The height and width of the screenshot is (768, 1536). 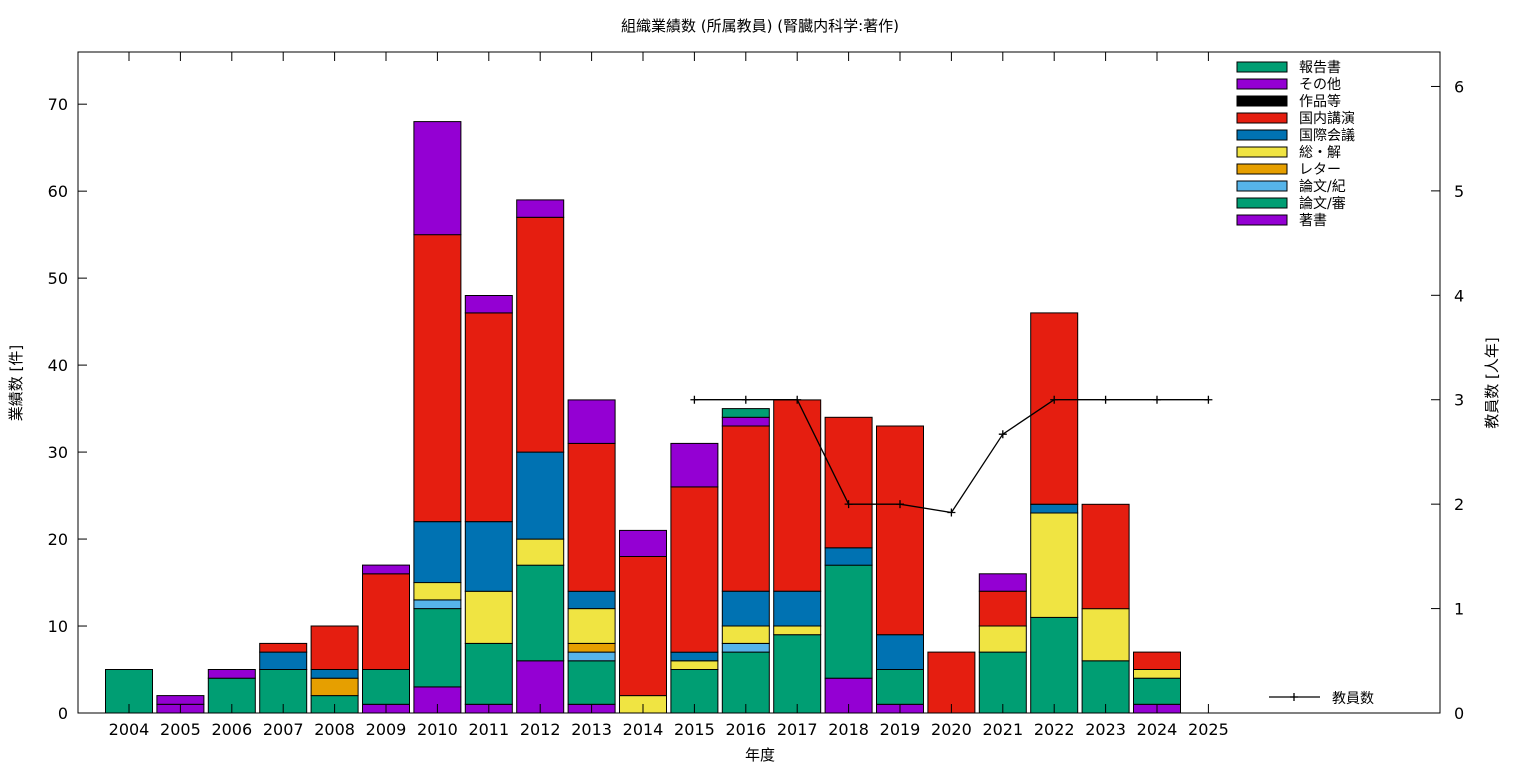 I want to click on y-tick-label: 0, so click(x=63, y=713).